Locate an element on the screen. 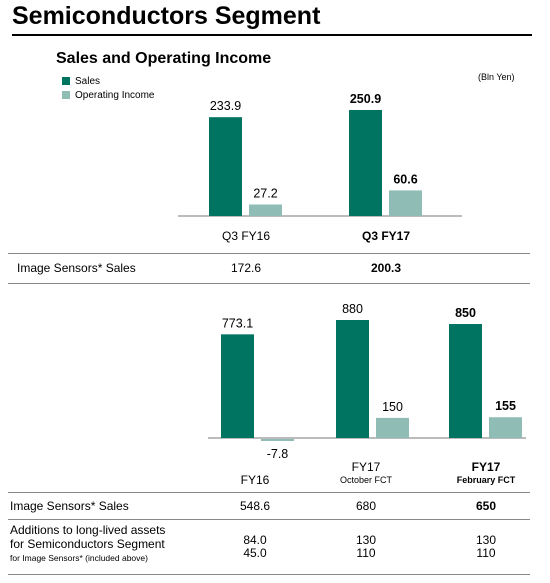 This screenshot has height=583, width=550. assets-values-fy17-february: 130 110 is located at coordinates (486, 547).